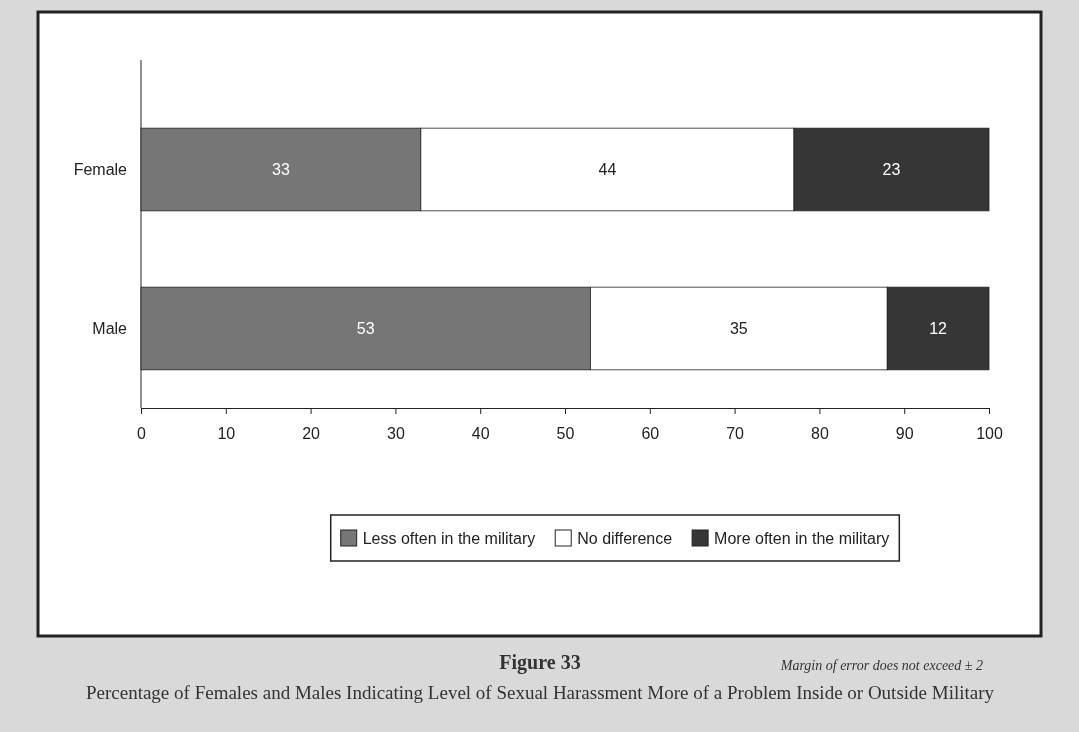  Describe the element at coordinates (938, 329) in the screenshot. I see `data-label: 12` at that location.